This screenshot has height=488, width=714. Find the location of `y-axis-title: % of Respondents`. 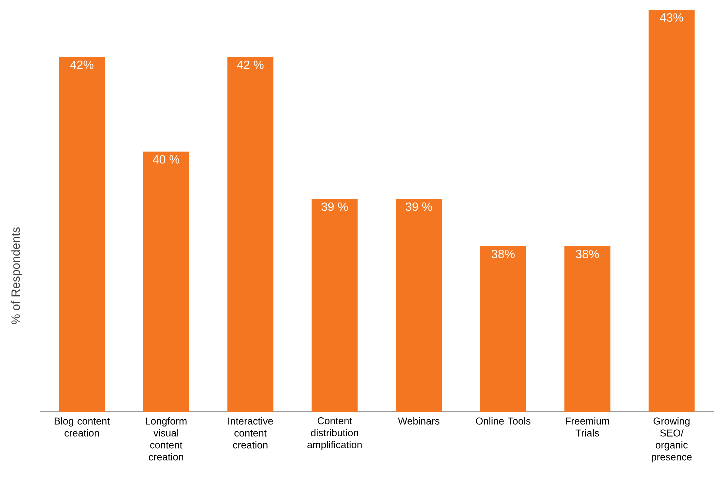

y-axis-title: % of Respondents is located at coordinates (16, 276).